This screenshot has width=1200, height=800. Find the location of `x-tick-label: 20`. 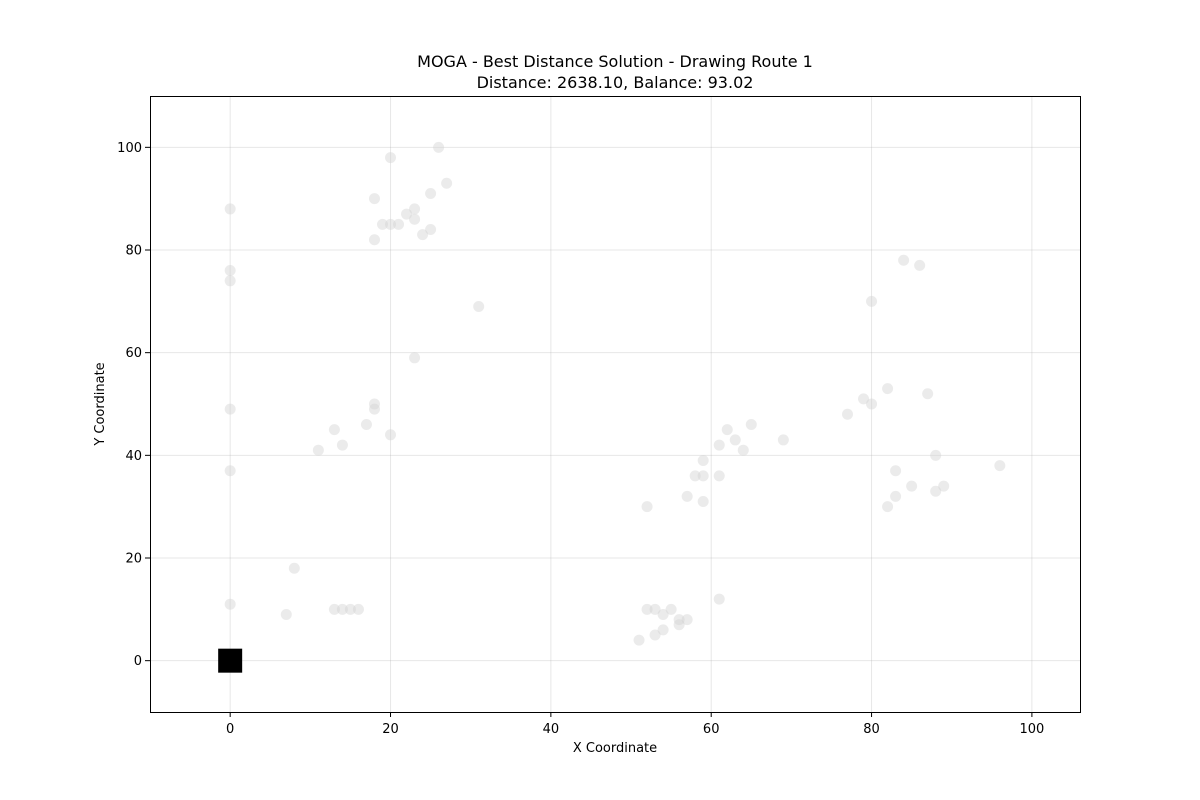

x-tick-label: 20 is located at coordinates (390, 729).